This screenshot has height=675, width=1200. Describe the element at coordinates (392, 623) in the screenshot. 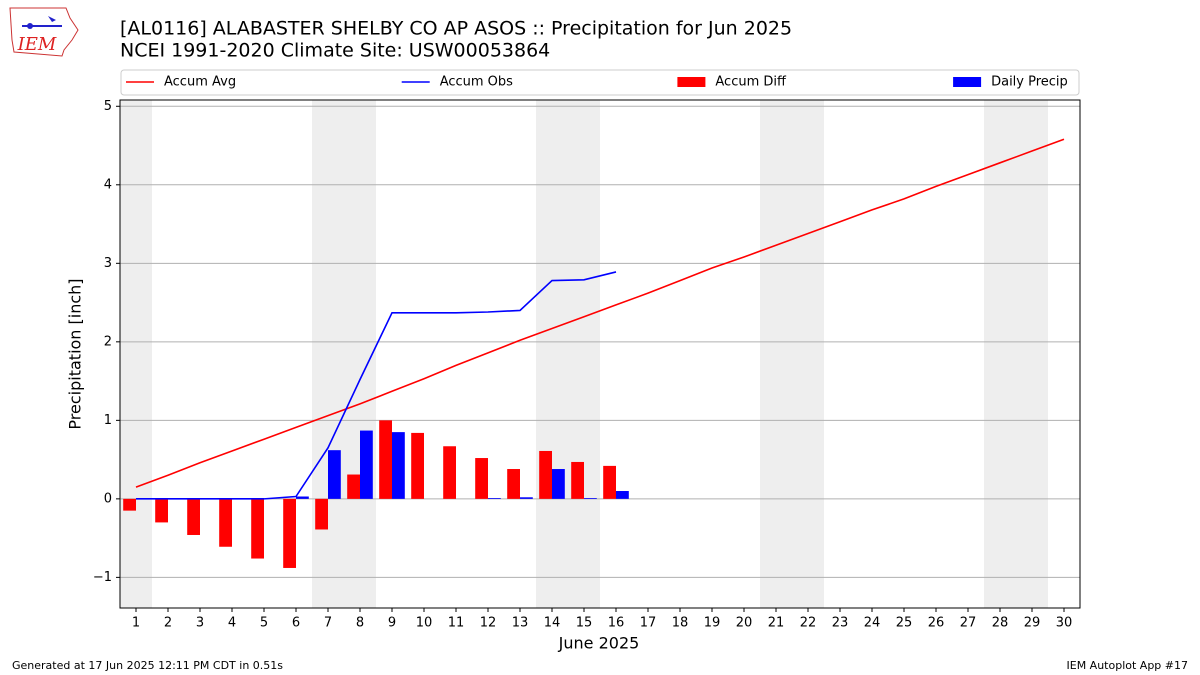

I see `x-tick-label: 9` at that location.